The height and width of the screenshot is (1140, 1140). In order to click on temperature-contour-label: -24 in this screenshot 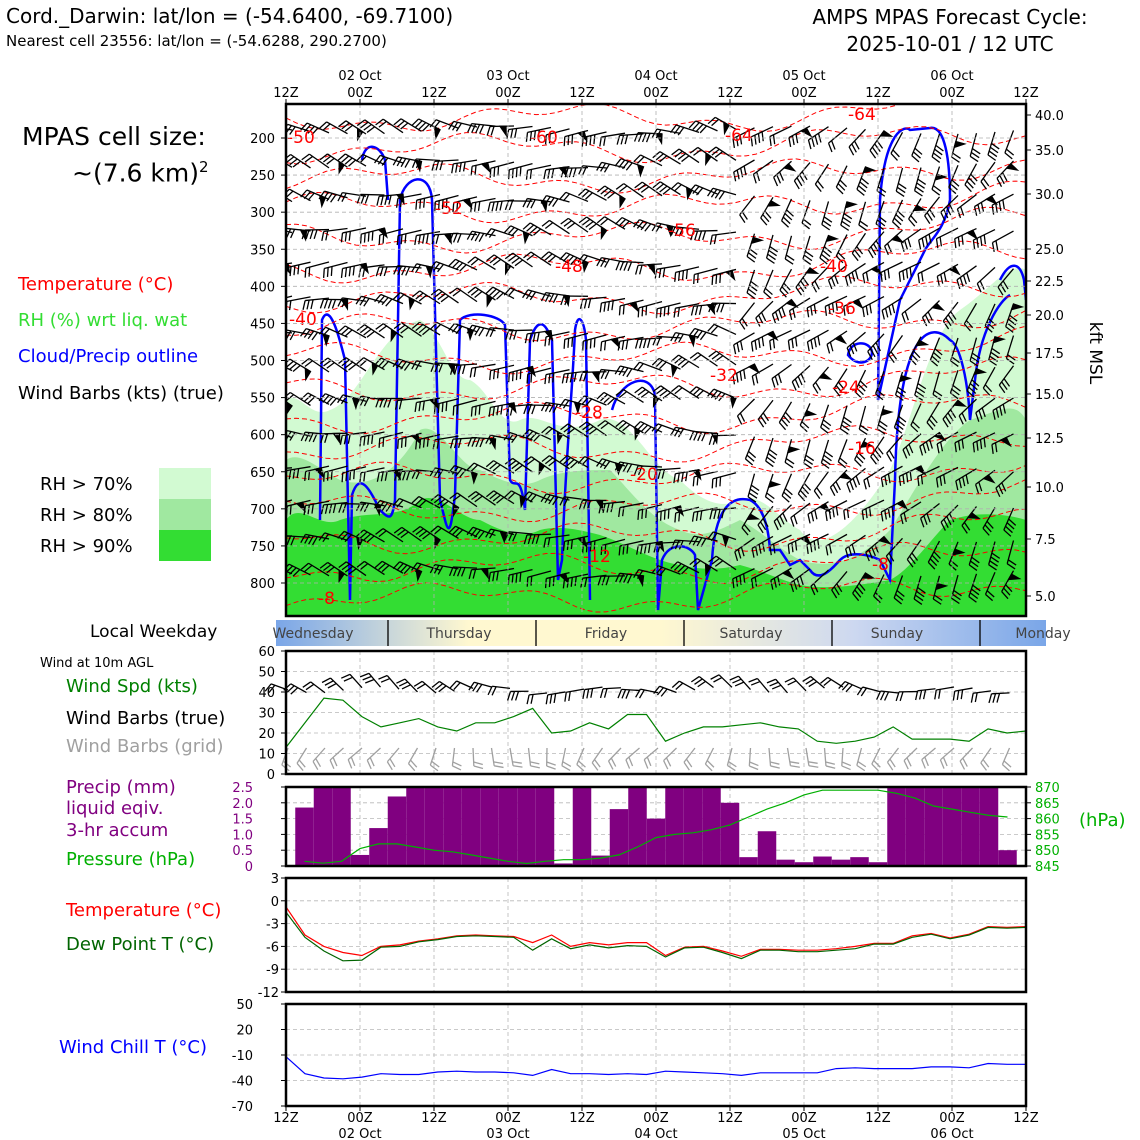, I will do `click(846, 388)`.